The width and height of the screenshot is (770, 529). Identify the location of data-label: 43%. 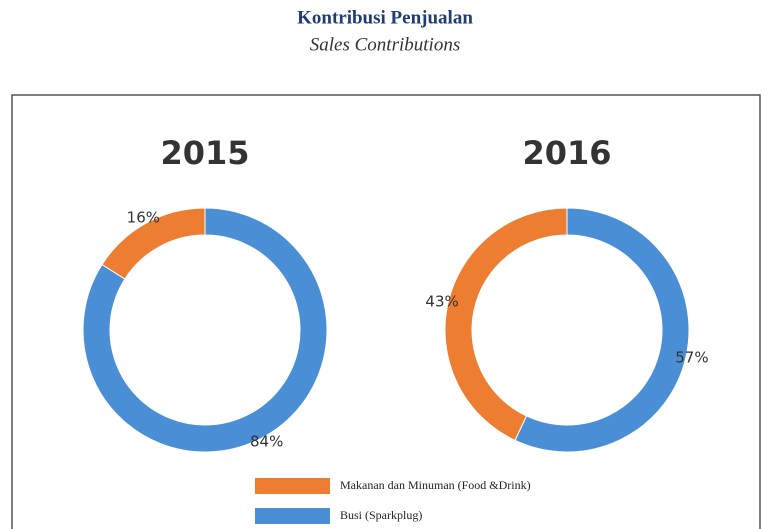
(441, 302).